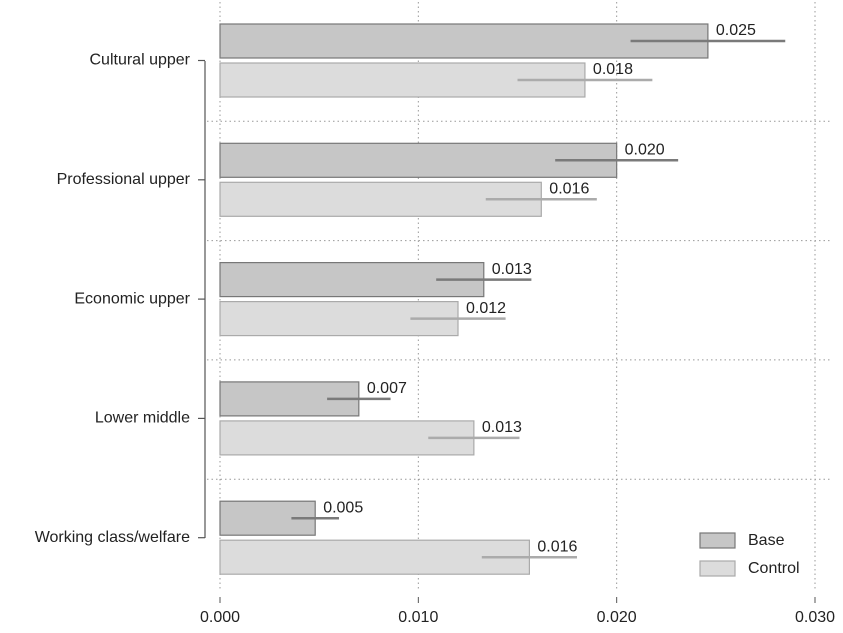 The image size is (843, 633). What do you see at coordinates (220, 617) in the screenshot?
I see `x-tick-label: 0.000` at bounding box center [220, 617].